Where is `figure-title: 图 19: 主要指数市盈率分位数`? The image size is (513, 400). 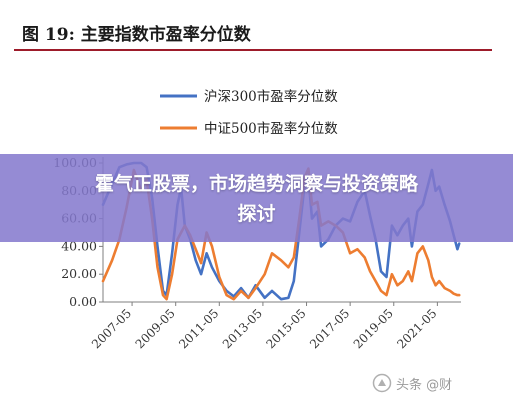
figure-title: 图 19: 主要指数市盈率分位数 is located at coordinates (136, 35).